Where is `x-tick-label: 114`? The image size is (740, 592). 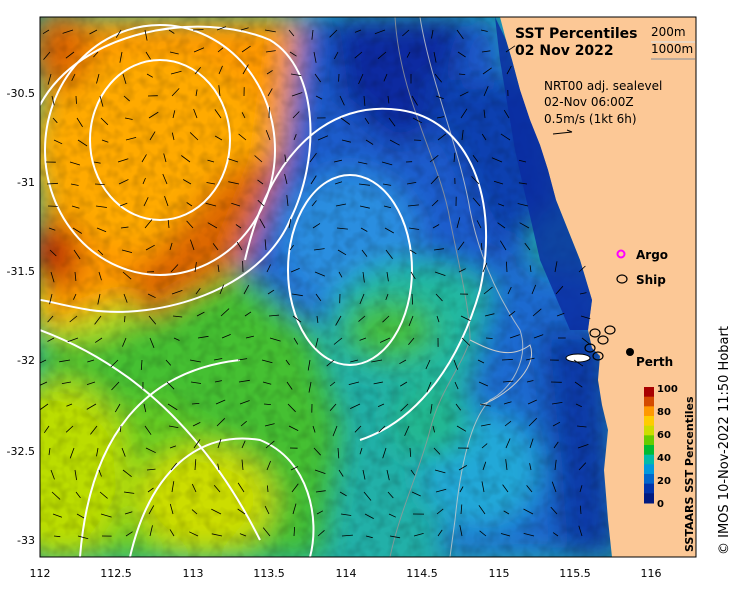 x-tick-label: 114 is located at coordinates (346, 573).